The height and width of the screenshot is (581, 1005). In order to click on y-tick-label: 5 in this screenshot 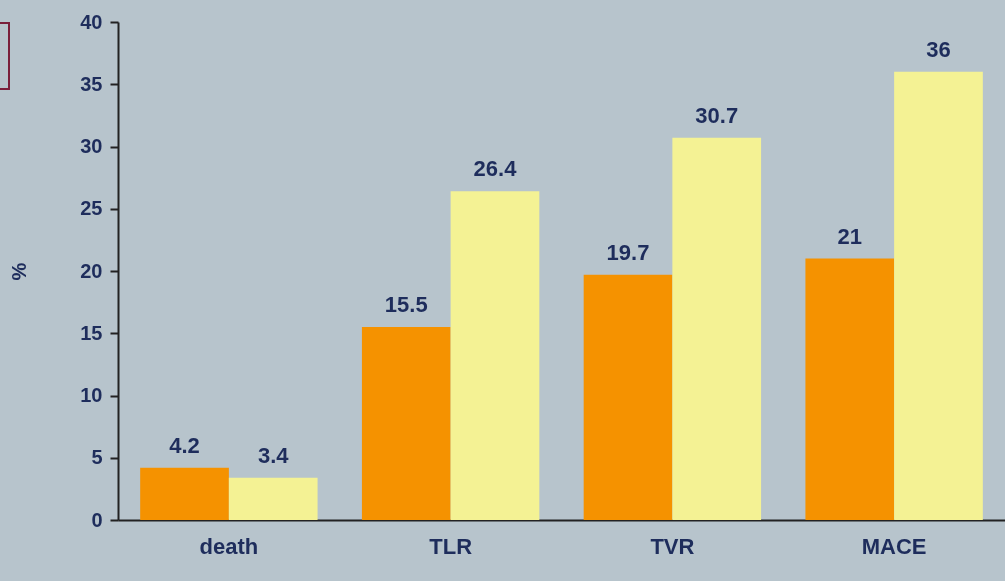, I will do `click(97, 457)`.